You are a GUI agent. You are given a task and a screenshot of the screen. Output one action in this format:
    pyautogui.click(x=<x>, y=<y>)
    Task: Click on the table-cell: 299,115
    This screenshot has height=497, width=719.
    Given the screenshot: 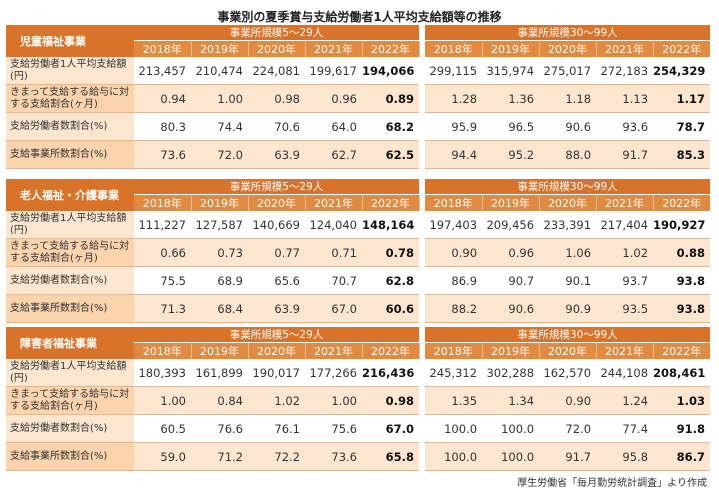 What is the action you would take?
    pyautogui.click(x=454, y=71)
    